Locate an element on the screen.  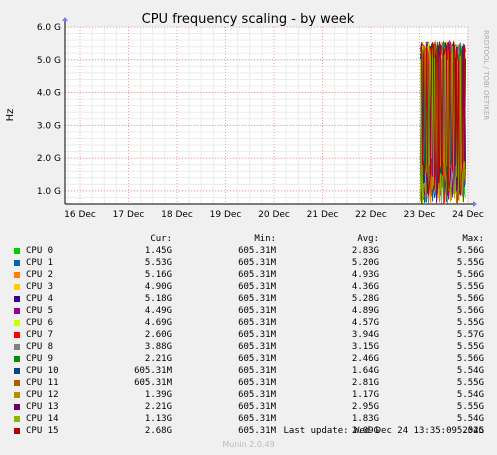
legend-avg: 1.17G is located at coordinates (365, 395).